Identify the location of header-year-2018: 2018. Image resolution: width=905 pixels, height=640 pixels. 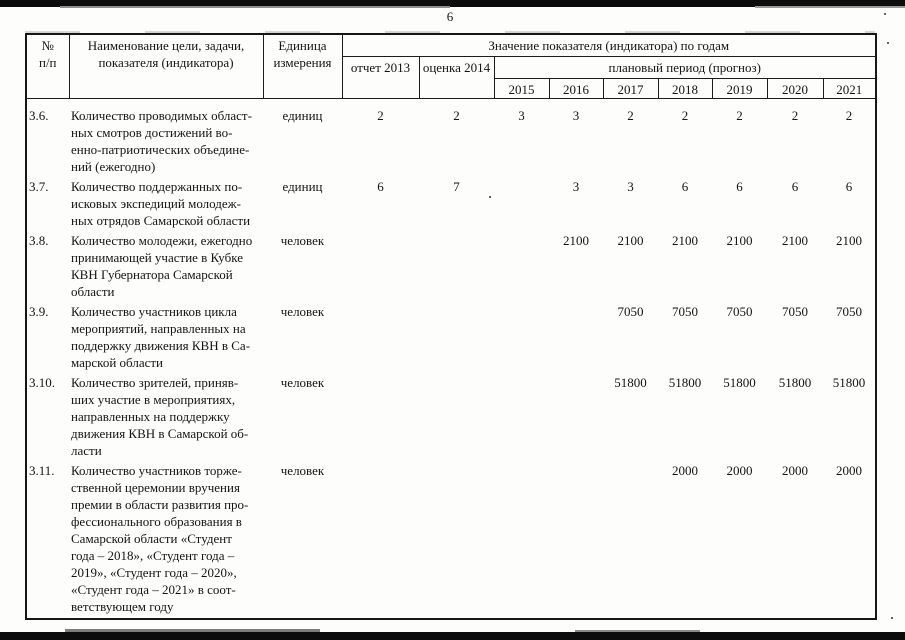
(685, 88).